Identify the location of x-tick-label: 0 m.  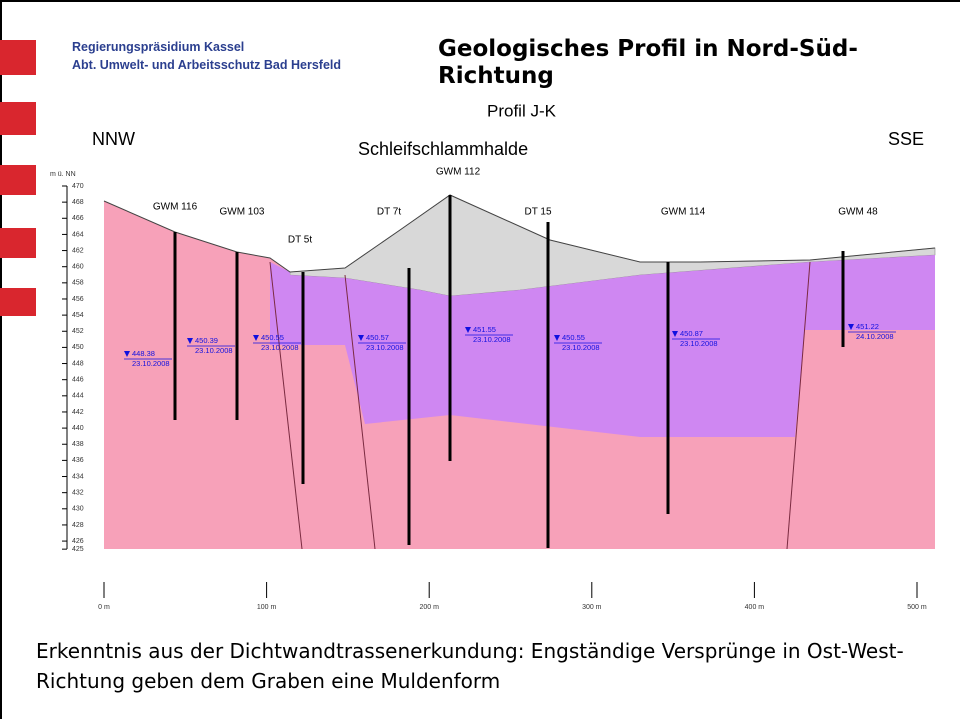
(104, 607).